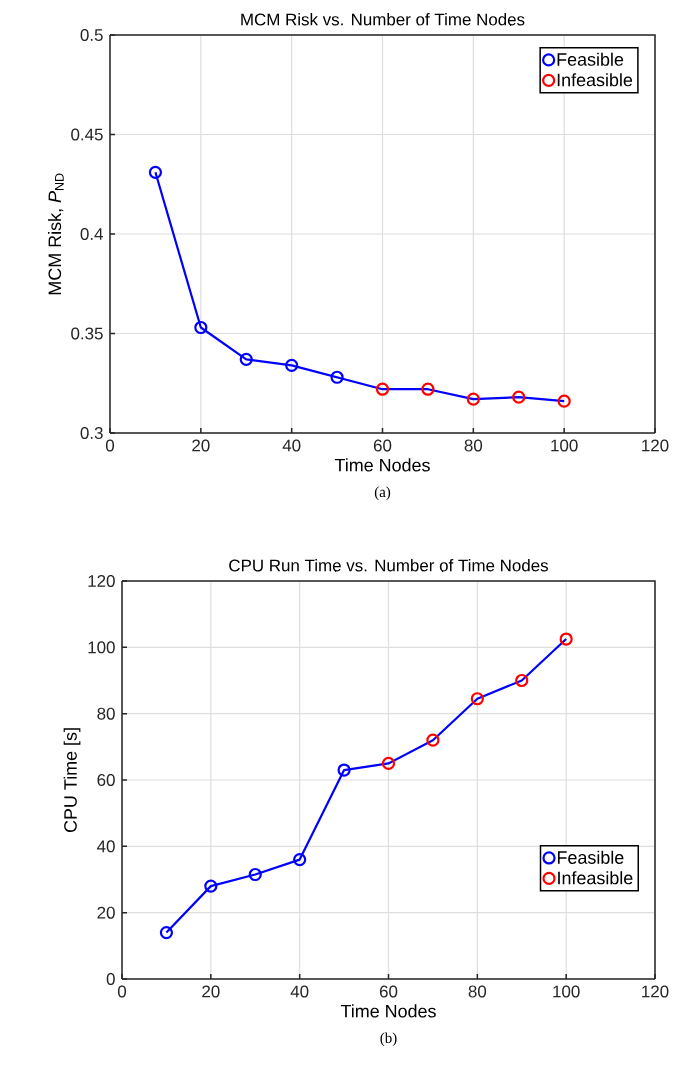 The image size is (689, 1080). What do you see at coordinates (87, 333) in the screenshot?
I see `y-tick-label: 0.35` at bounding box center [87, 333].